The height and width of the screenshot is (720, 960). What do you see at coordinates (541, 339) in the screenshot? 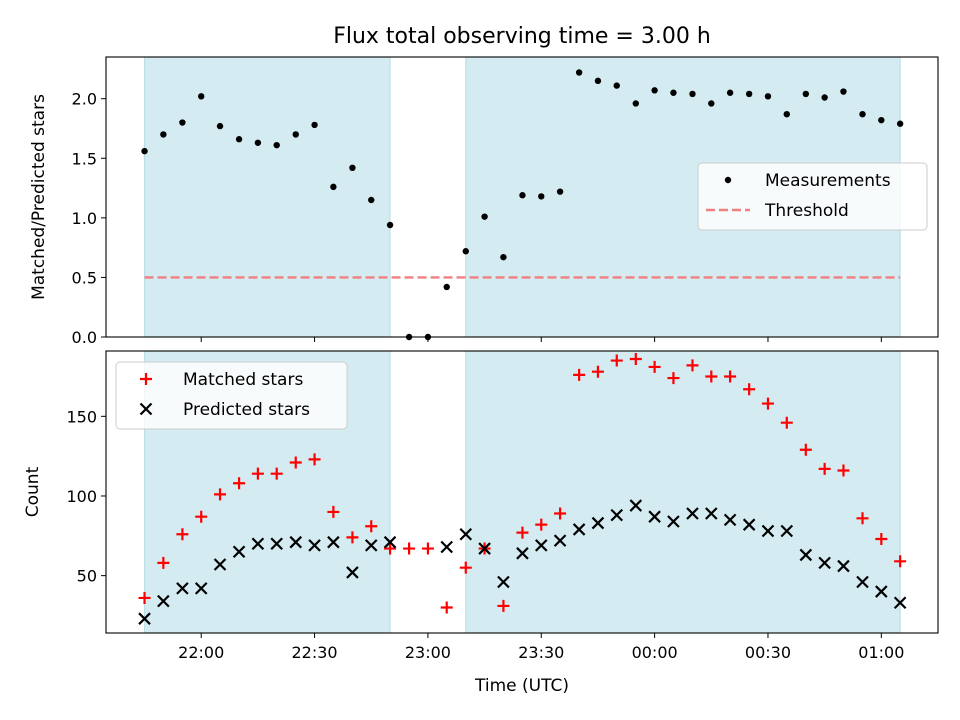
I see `ratio-x-ticks` at bounding box center [541, 339].